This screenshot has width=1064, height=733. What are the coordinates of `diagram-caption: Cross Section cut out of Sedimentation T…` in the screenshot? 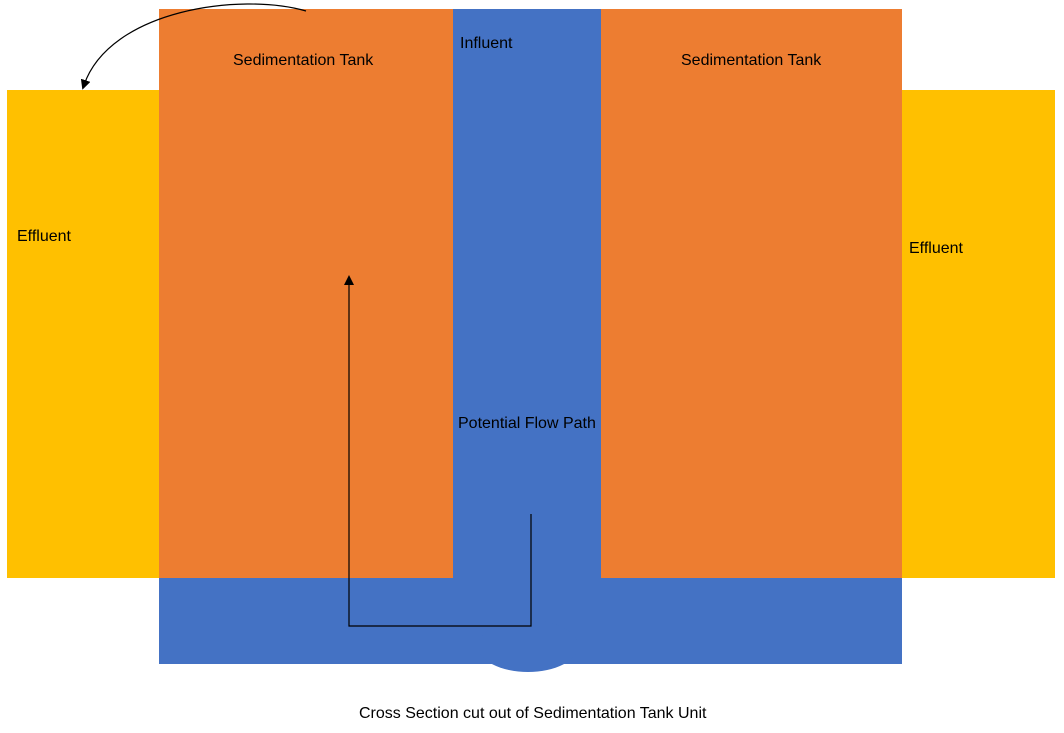 It's located at (533, 713).